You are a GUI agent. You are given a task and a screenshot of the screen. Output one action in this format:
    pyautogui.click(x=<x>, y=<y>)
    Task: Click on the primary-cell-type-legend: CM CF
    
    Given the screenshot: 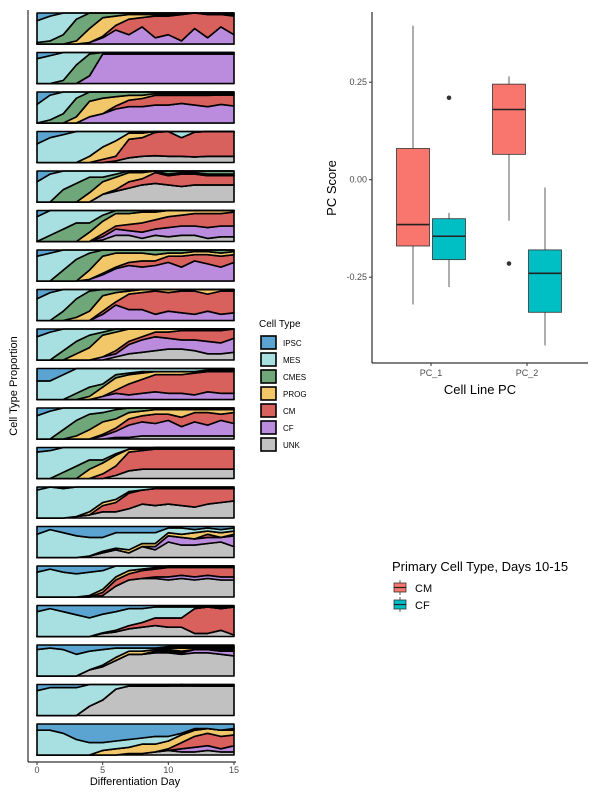 What is the action you would take?
    pyautogui.click(x=412, y=596)
    